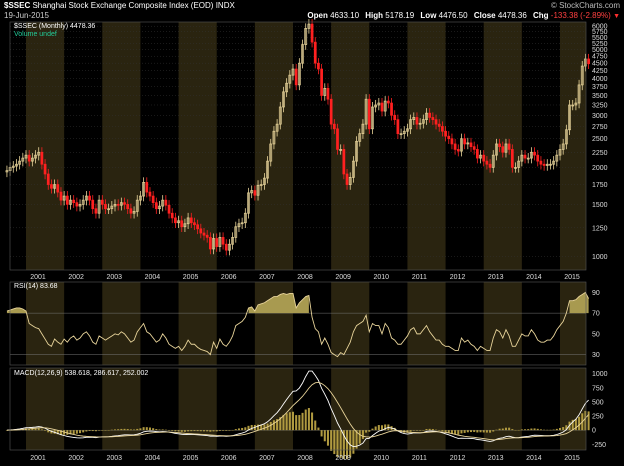  Describe the element at coordinates (16, 310) in the screenshot. I see `rsi-overbought-fill` at that location.